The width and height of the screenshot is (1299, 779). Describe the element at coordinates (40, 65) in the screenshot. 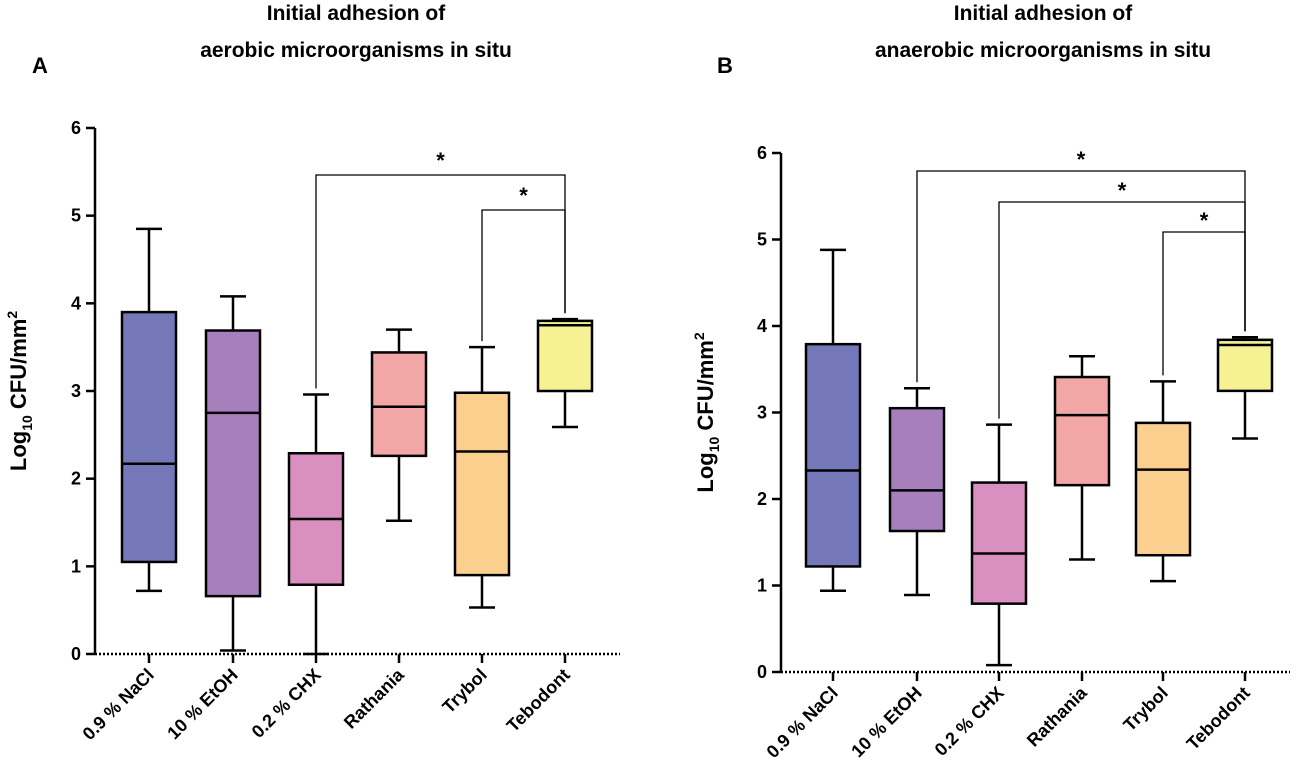

I see `panel-label: A` at that location.